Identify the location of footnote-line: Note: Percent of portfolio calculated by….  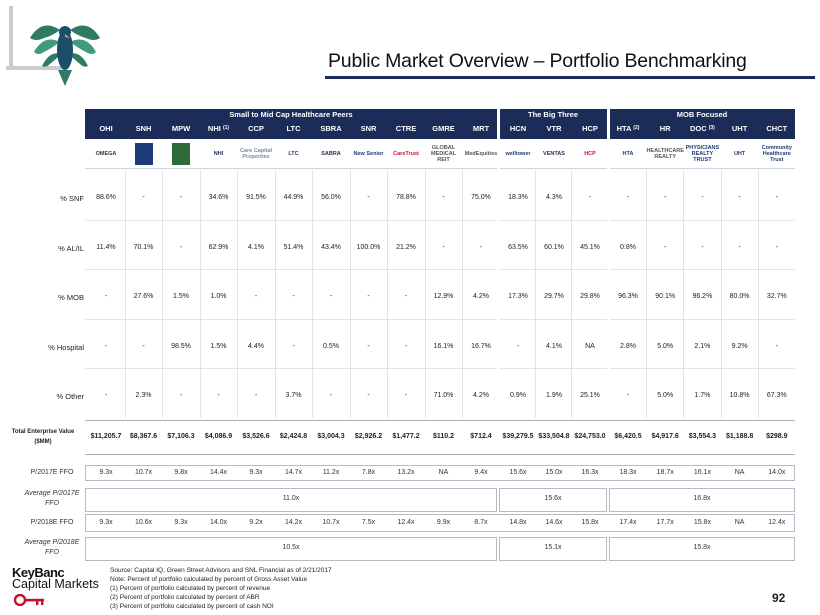
(209, 579).